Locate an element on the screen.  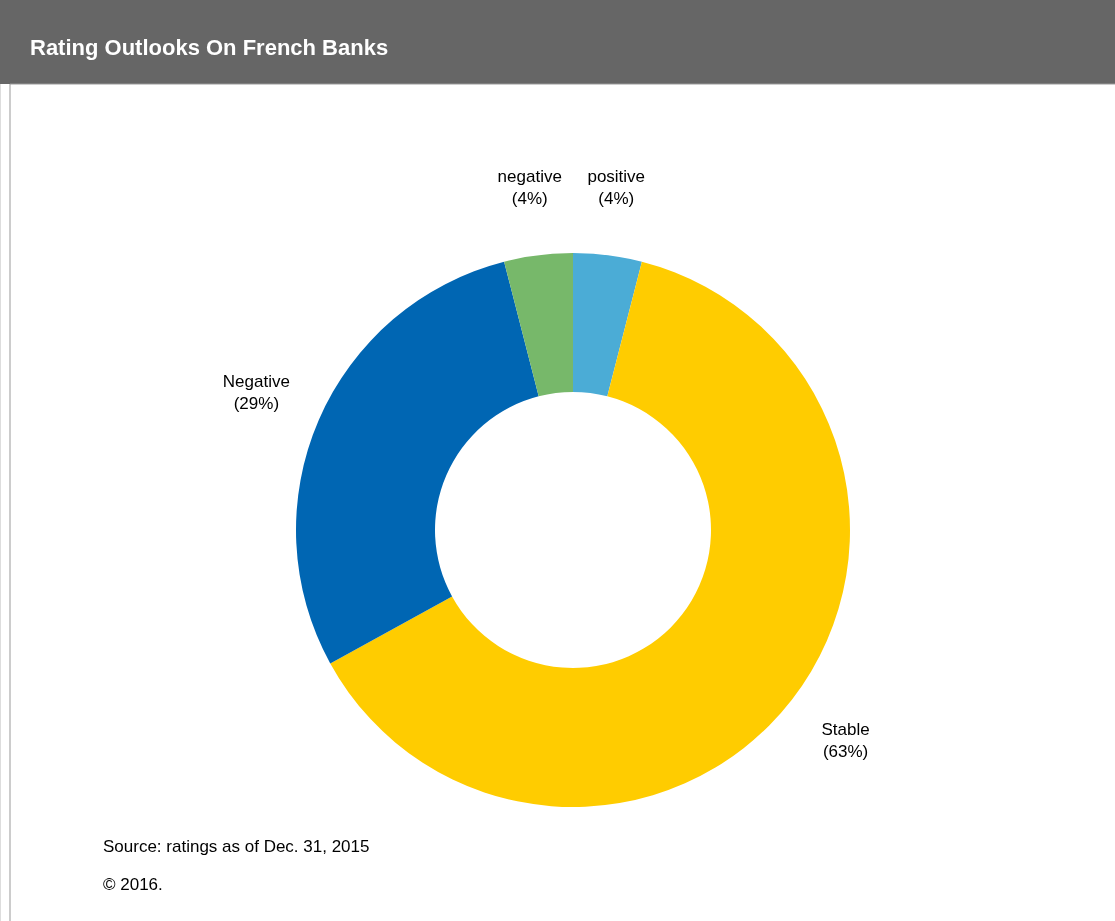
chart-title: Rating Outlooks On French Banks is located at coordinates (209, 47).